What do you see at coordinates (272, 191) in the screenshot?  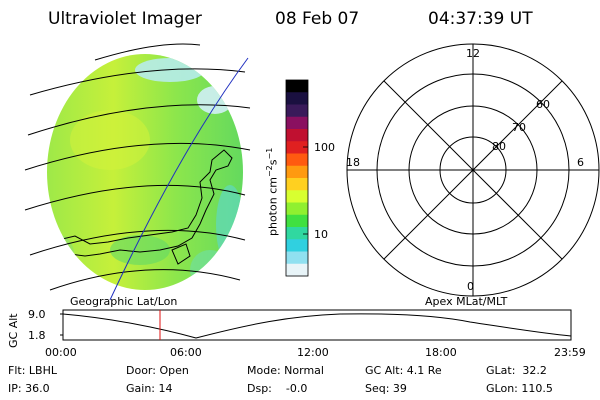 I see `colorbar-unit-label: photon cm−2s−1` at bounding box center [272, 191].